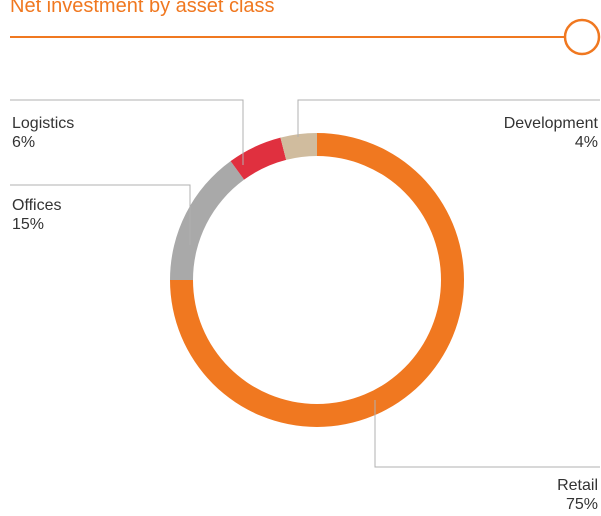 Image resolution: width=601 pixels, height=516 pixels. I want to click on chart-title: Net investment by asset class, so click(142, 8).